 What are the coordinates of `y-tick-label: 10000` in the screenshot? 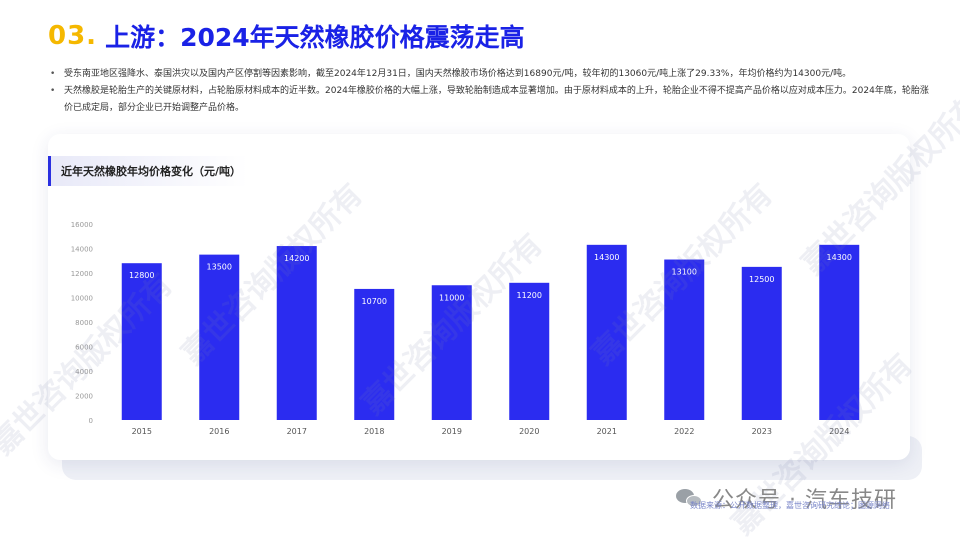 It's located at (82, 299).